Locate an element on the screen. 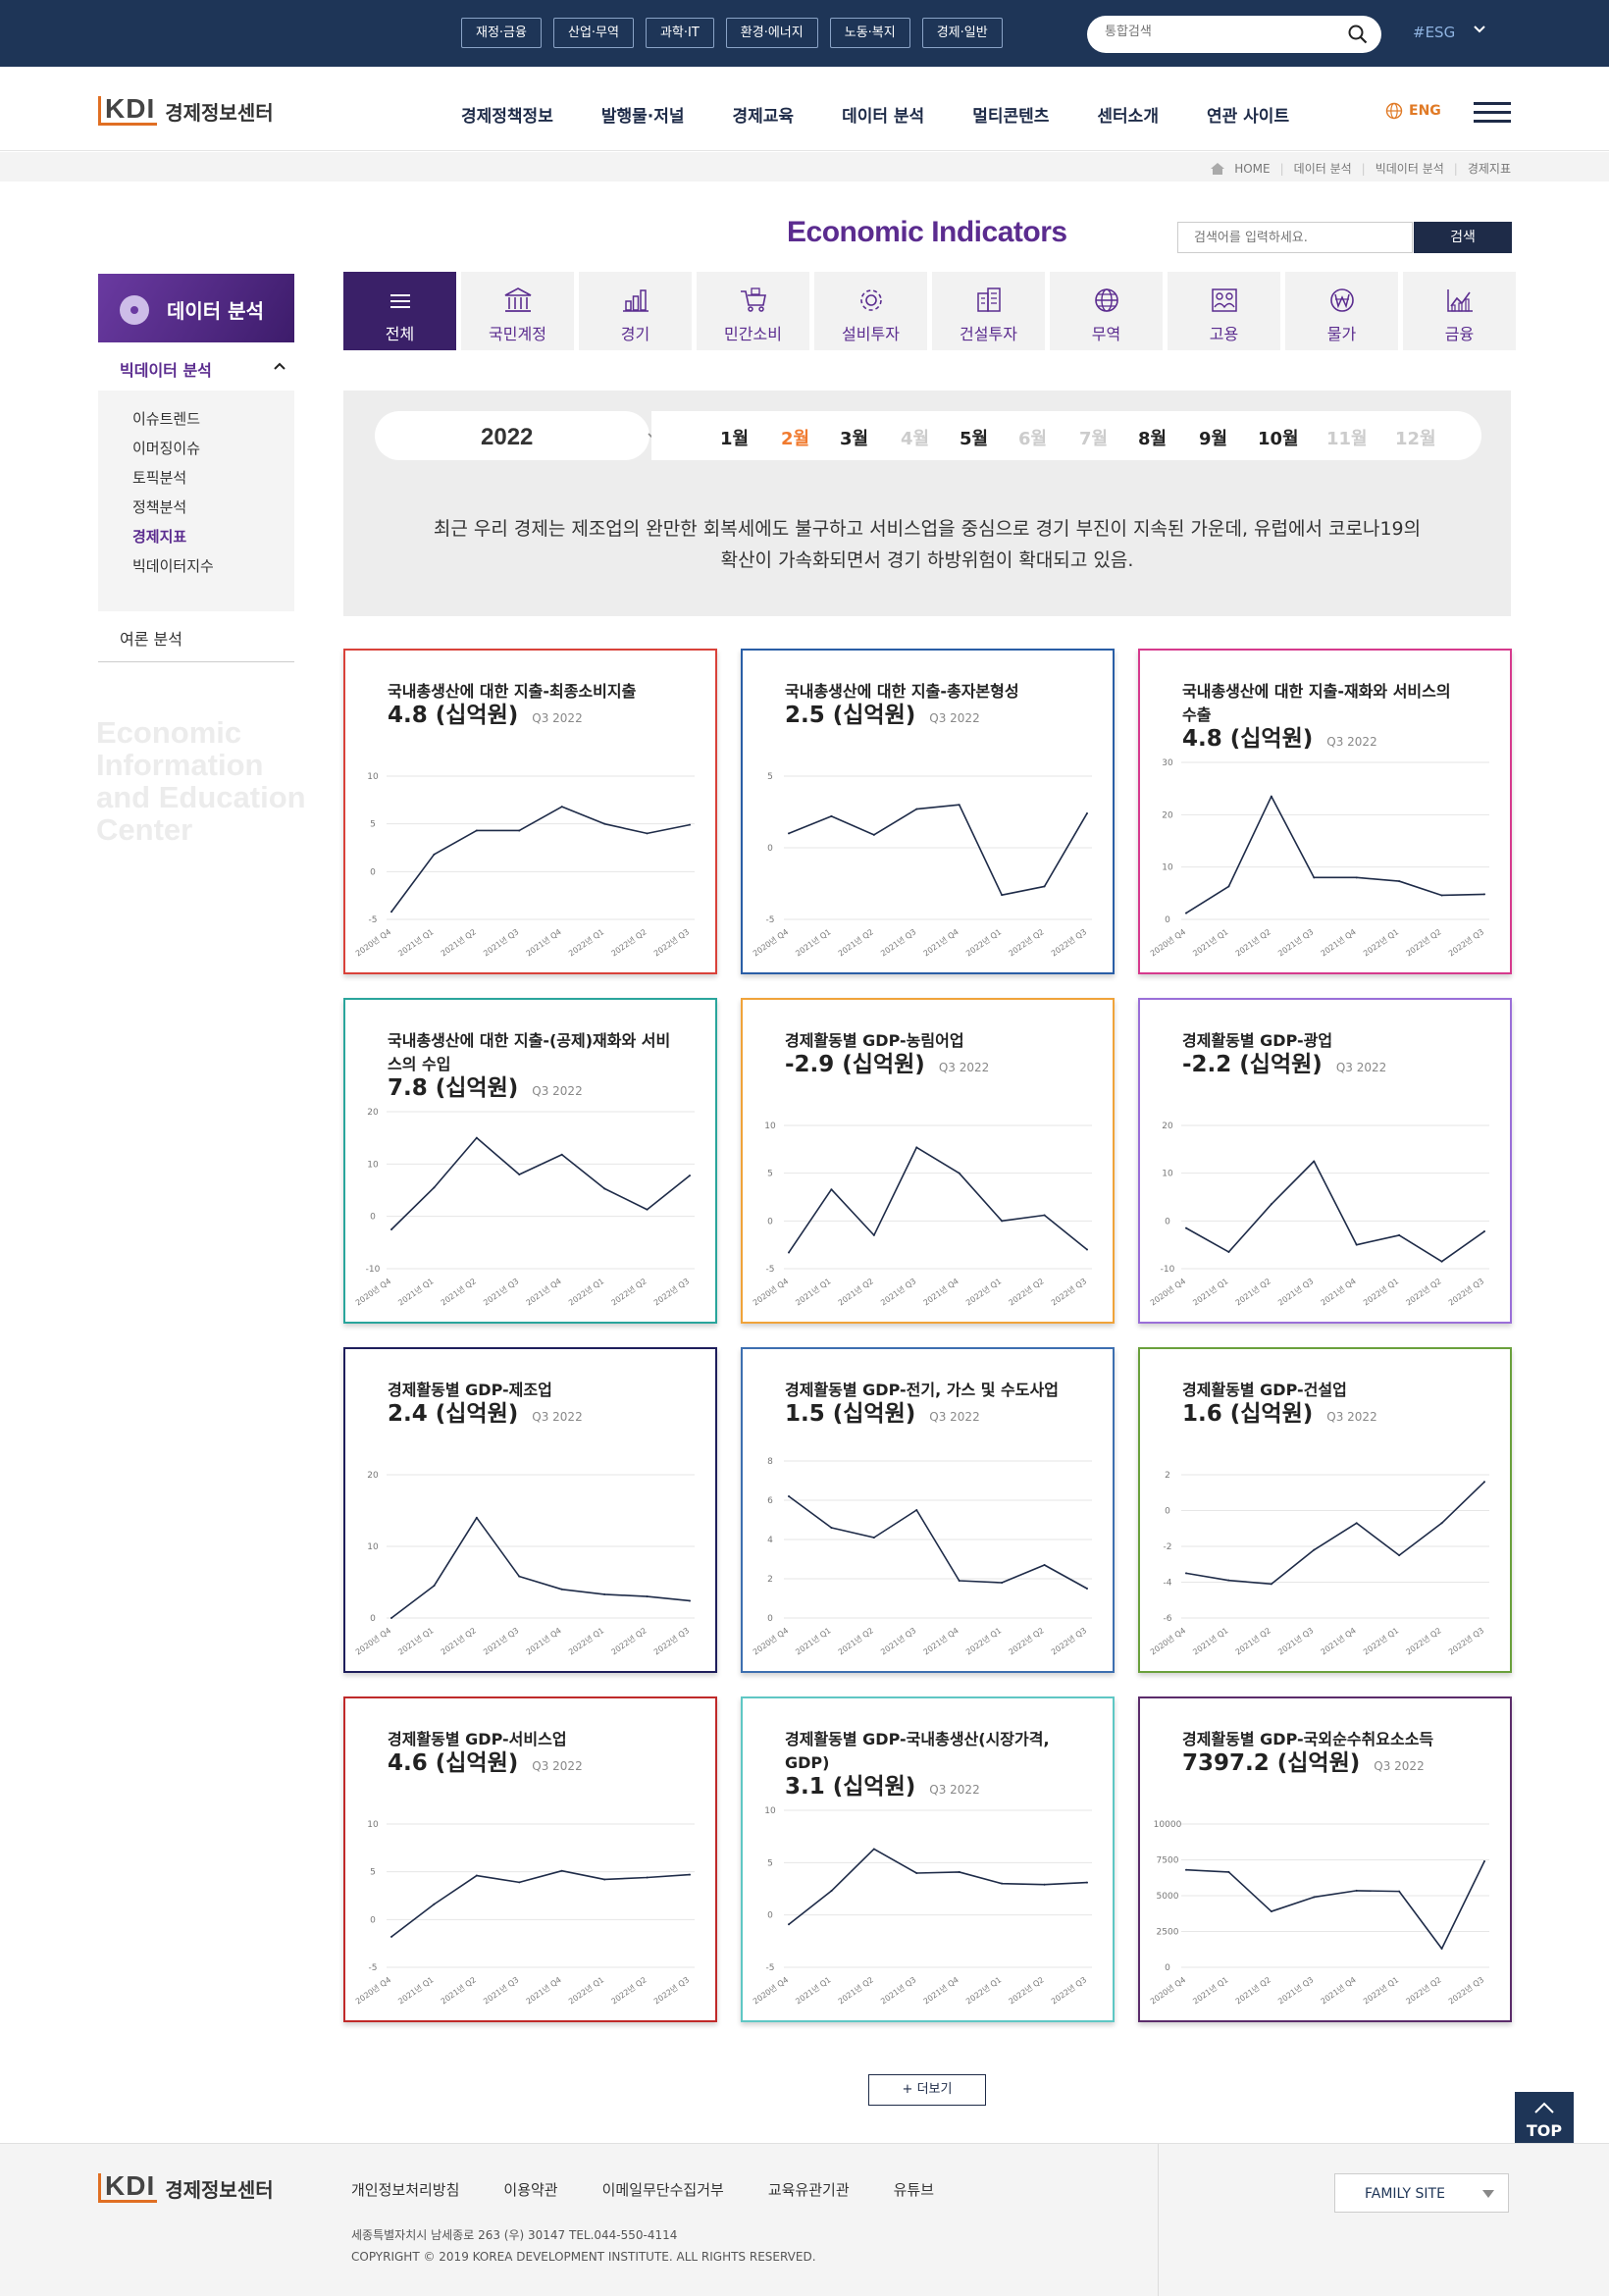 The image size is (1609, 2296). tab-national-accounts: 국민계정 is located at coordinates (517, 311).